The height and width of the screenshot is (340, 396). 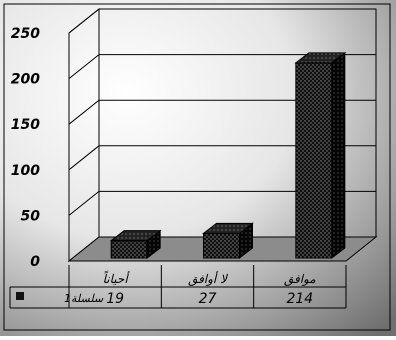 What do you see at coordinates (40, 148) in the screenshot?
I see `y-axis: 0 50 100 150 200 250` at bounding box center [40, 148].